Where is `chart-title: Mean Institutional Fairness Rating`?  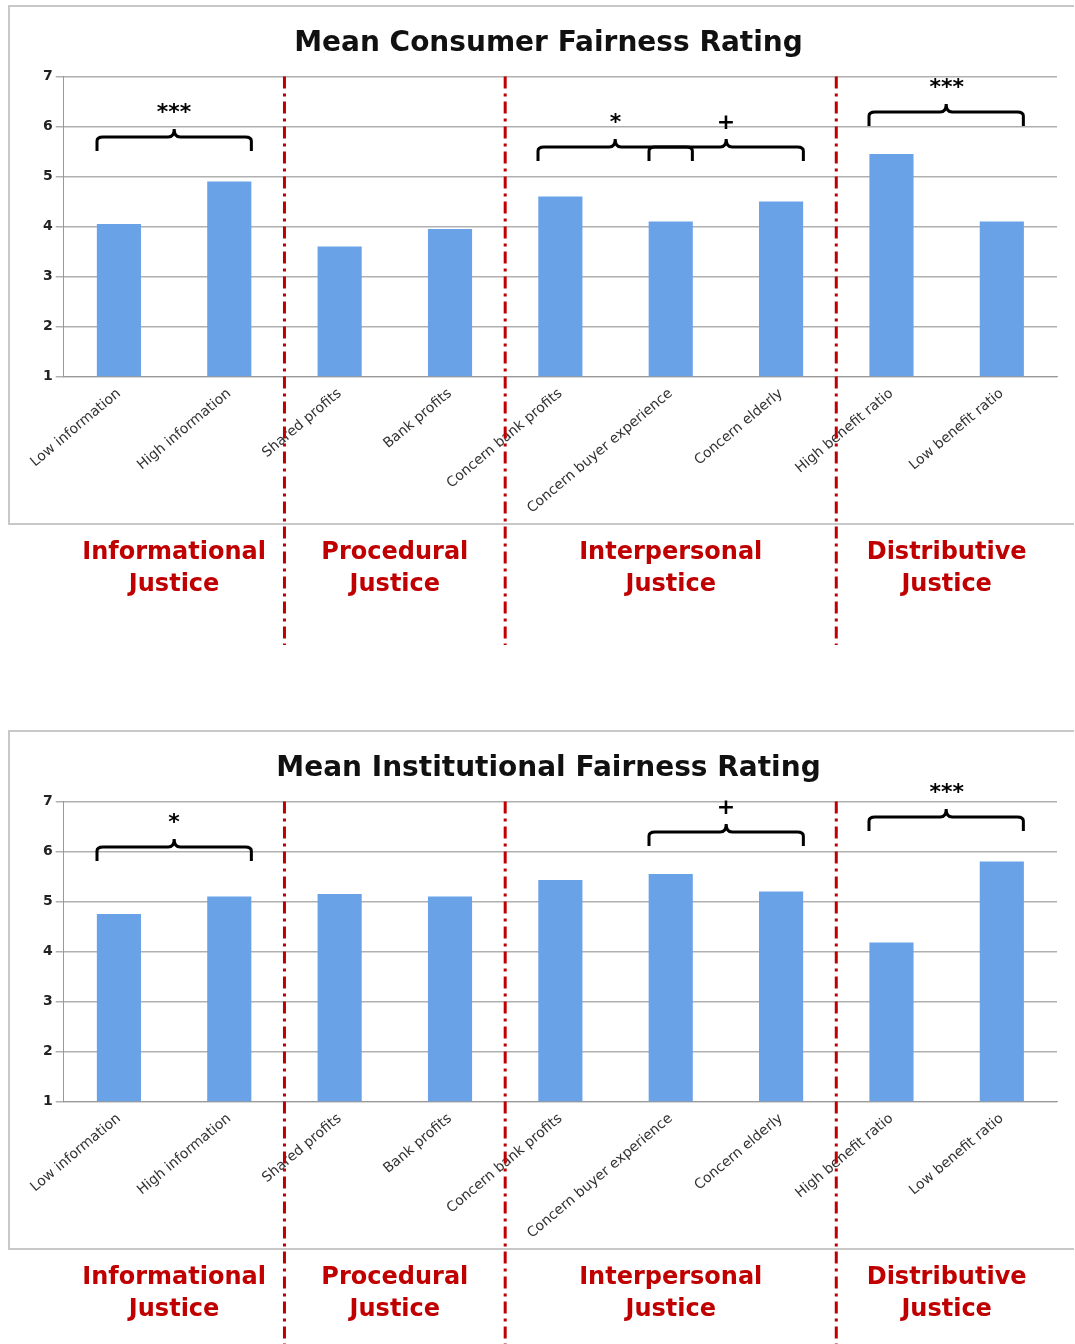 chart-title: Mean Institutional Fairness Rating is located at coordinates (548, 767).